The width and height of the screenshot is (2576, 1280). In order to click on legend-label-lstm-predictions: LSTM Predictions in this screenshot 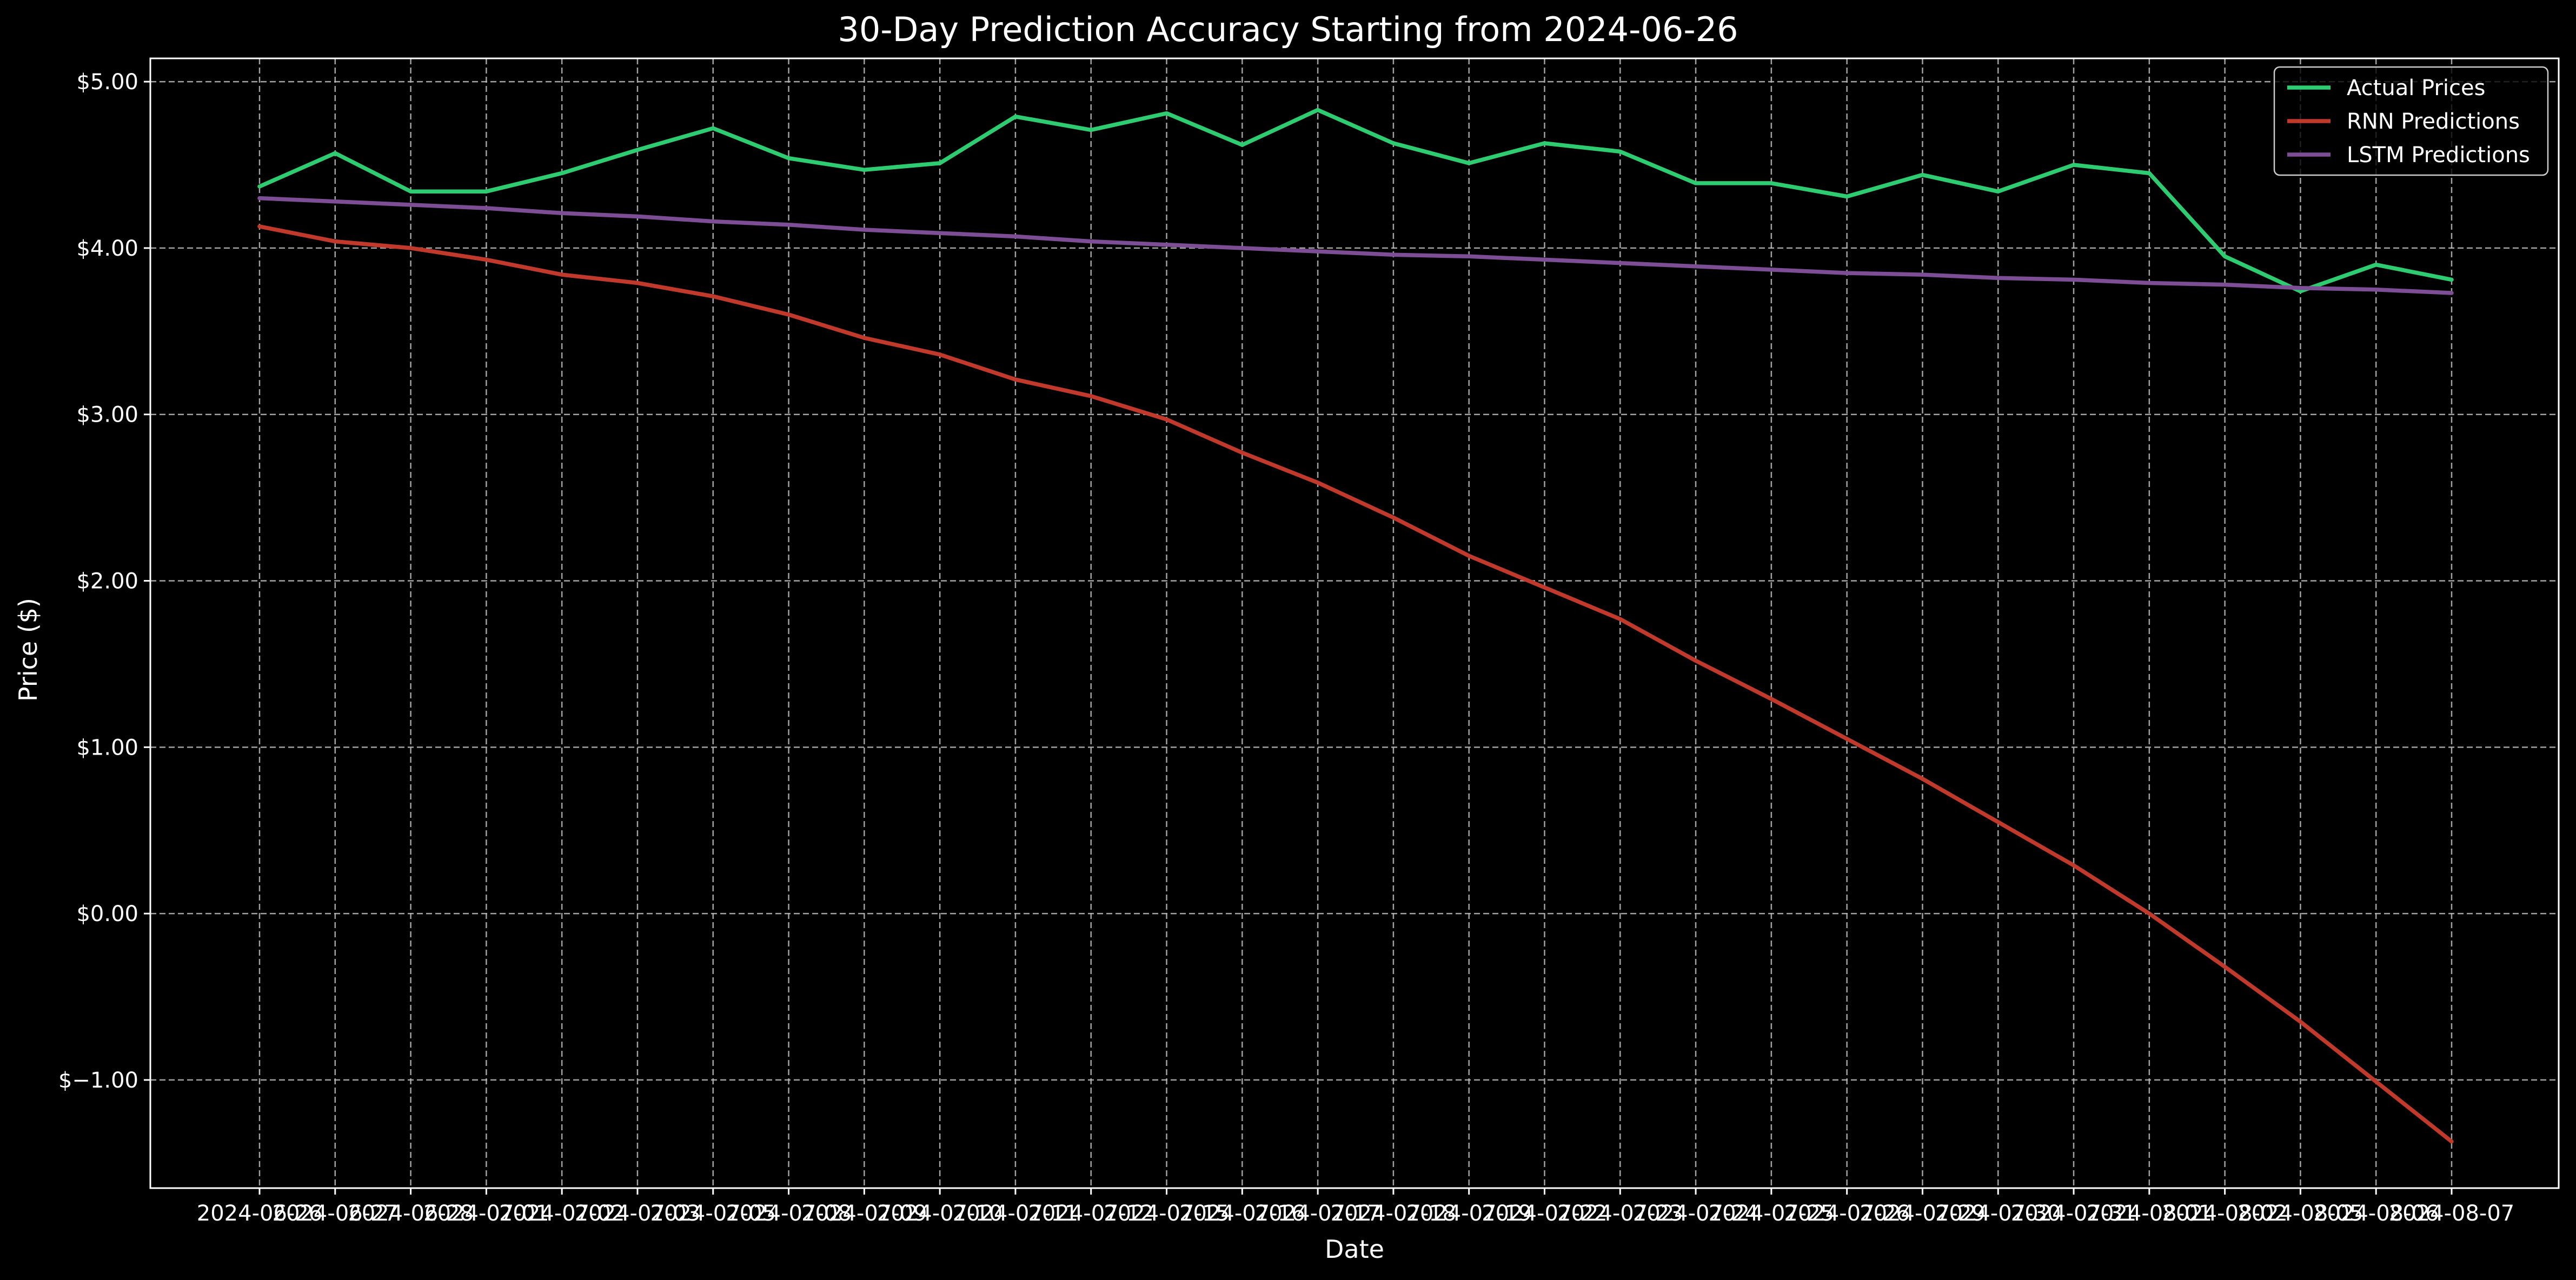, I will do `click(2438, 156)`.